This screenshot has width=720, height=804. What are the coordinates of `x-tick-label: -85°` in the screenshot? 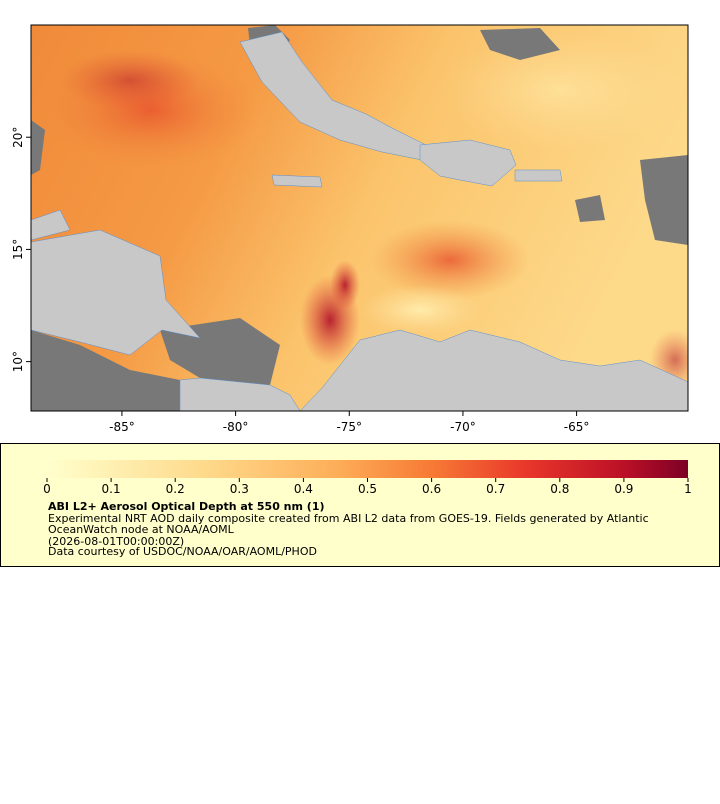 It's located at (122, 427).